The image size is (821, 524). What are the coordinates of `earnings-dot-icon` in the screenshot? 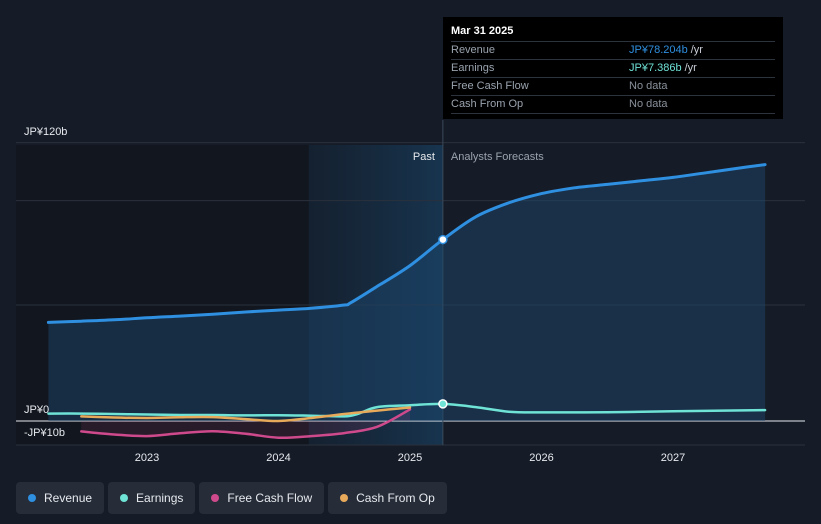 It's located at (124, 498).